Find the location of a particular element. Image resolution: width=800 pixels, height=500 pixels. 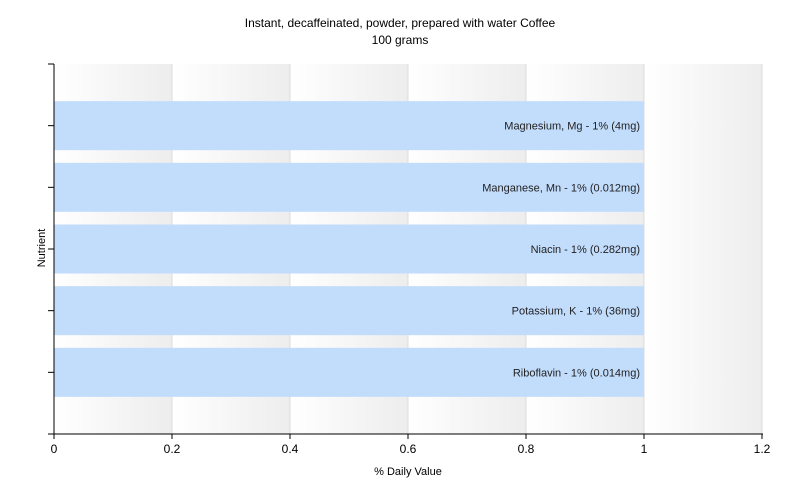

x-tick-label: 0.8 is located at coordinates (526, 449).